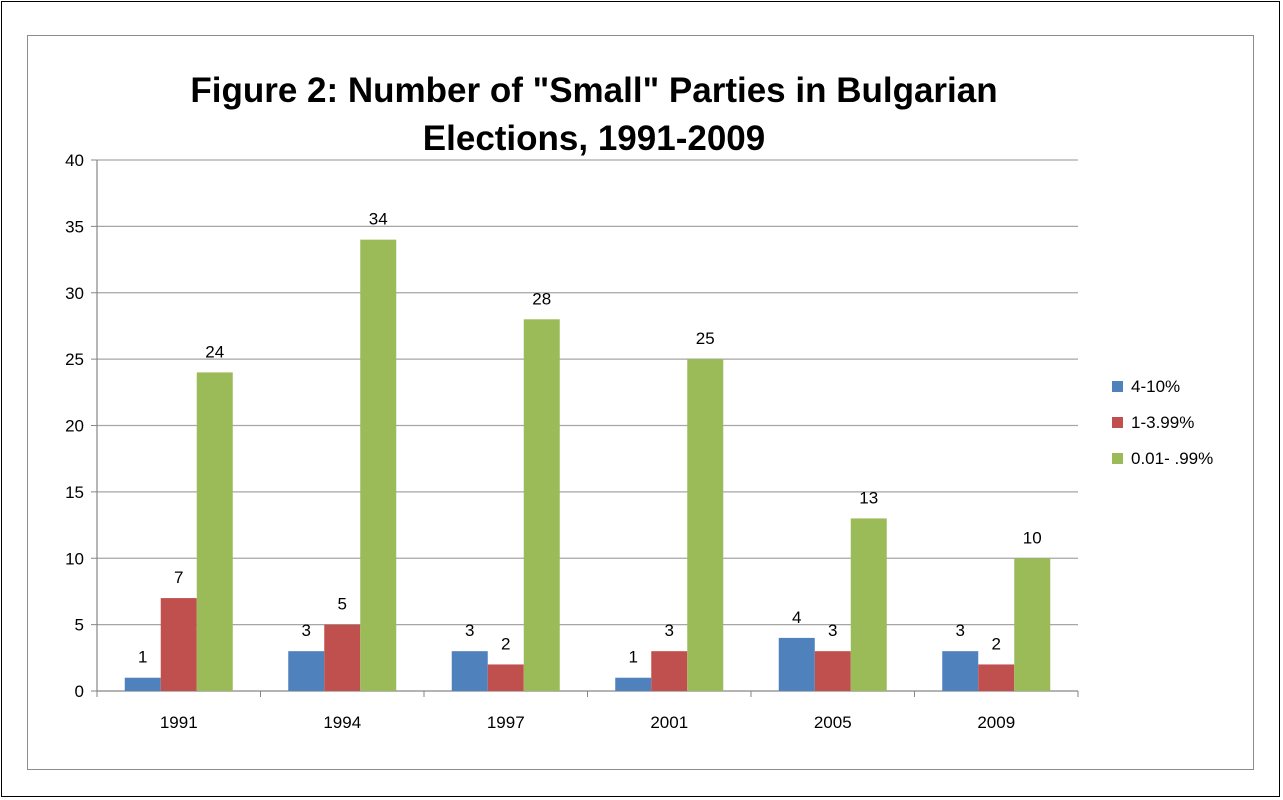 The image size is (1283, 800). I want to click on y-tick-label: 5, so click(79, 625).